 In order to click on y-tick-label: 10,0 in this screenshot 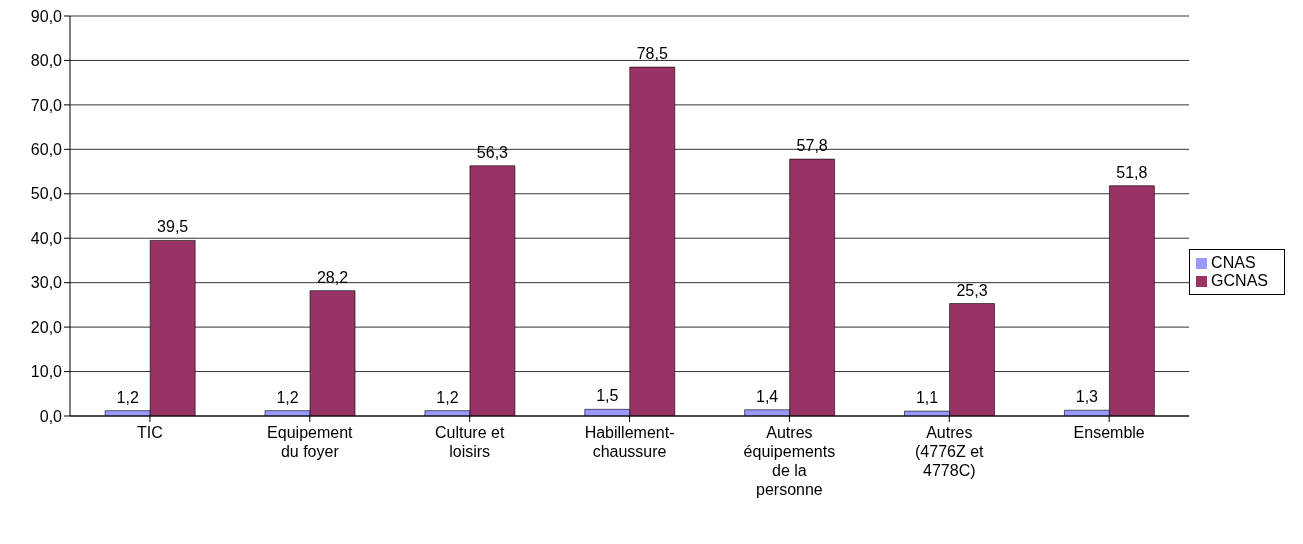, I will do `click(46, 372)`.